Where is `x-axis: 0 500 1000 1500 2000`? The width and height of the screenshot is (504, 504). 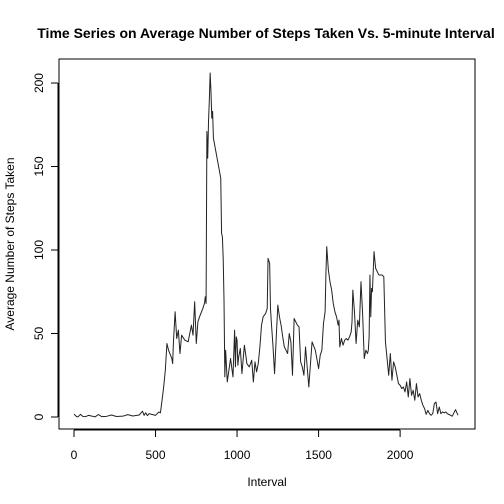
x-axis: 0 500 1000 1500 2000 is located at coordinates (242, 445).